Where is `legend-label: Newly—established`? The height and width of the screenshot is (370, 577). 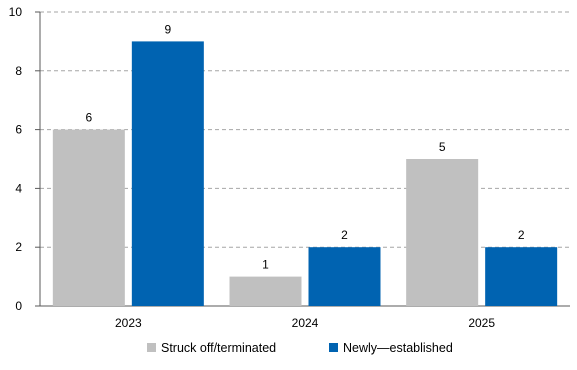
legend-label: Newly—established is located at coordinates (398, 348).